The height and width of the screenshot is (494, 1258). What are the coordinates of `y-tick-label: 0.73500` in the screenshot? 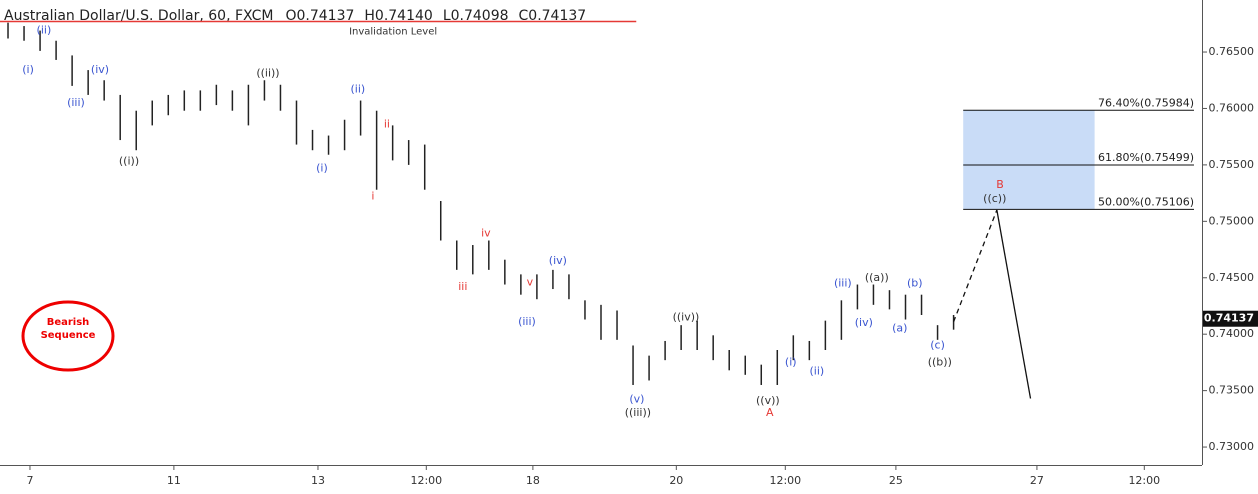 It's located at (1232, 390).